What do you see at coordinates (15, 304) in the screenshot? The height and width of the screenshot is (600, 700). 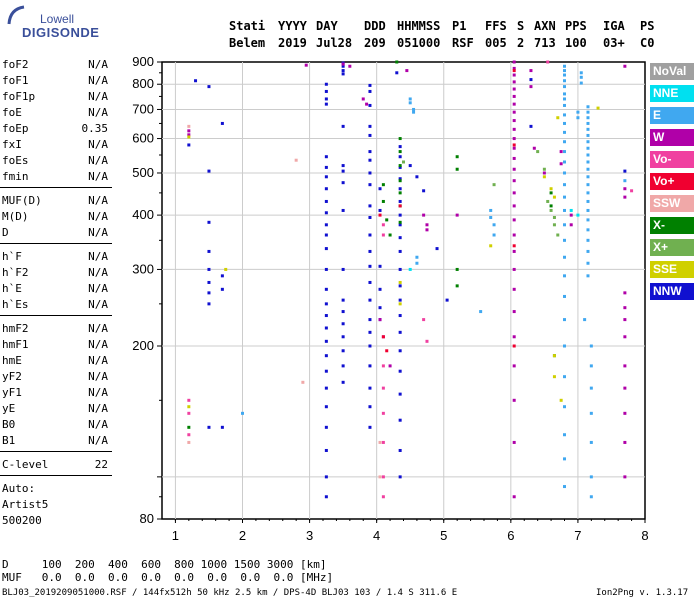 I see `param-name: h`Es` at bounding box center [15, 304].